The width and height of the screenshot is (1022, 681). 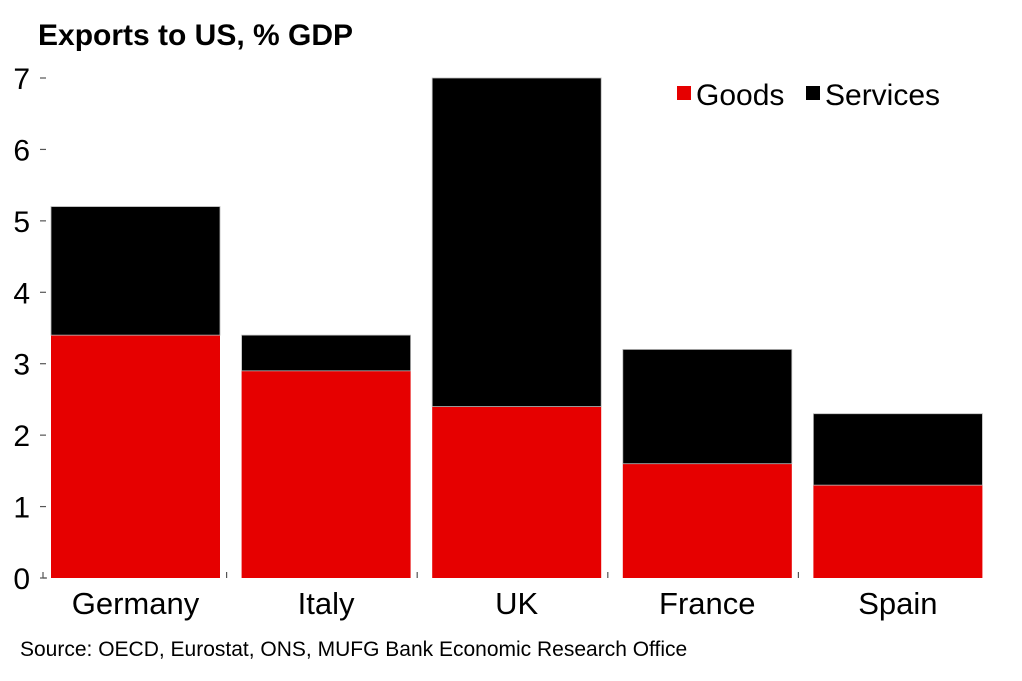 I want to click on y-tick-label: 3, so click(x=21, y=365).